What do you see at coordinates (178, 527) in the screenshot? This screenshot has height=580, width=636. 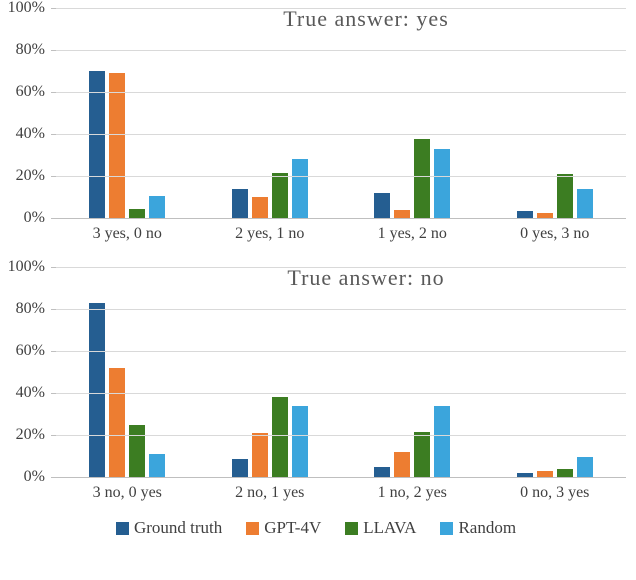 I see `legend-label: Ground truth` at bounding box center [178, 527].